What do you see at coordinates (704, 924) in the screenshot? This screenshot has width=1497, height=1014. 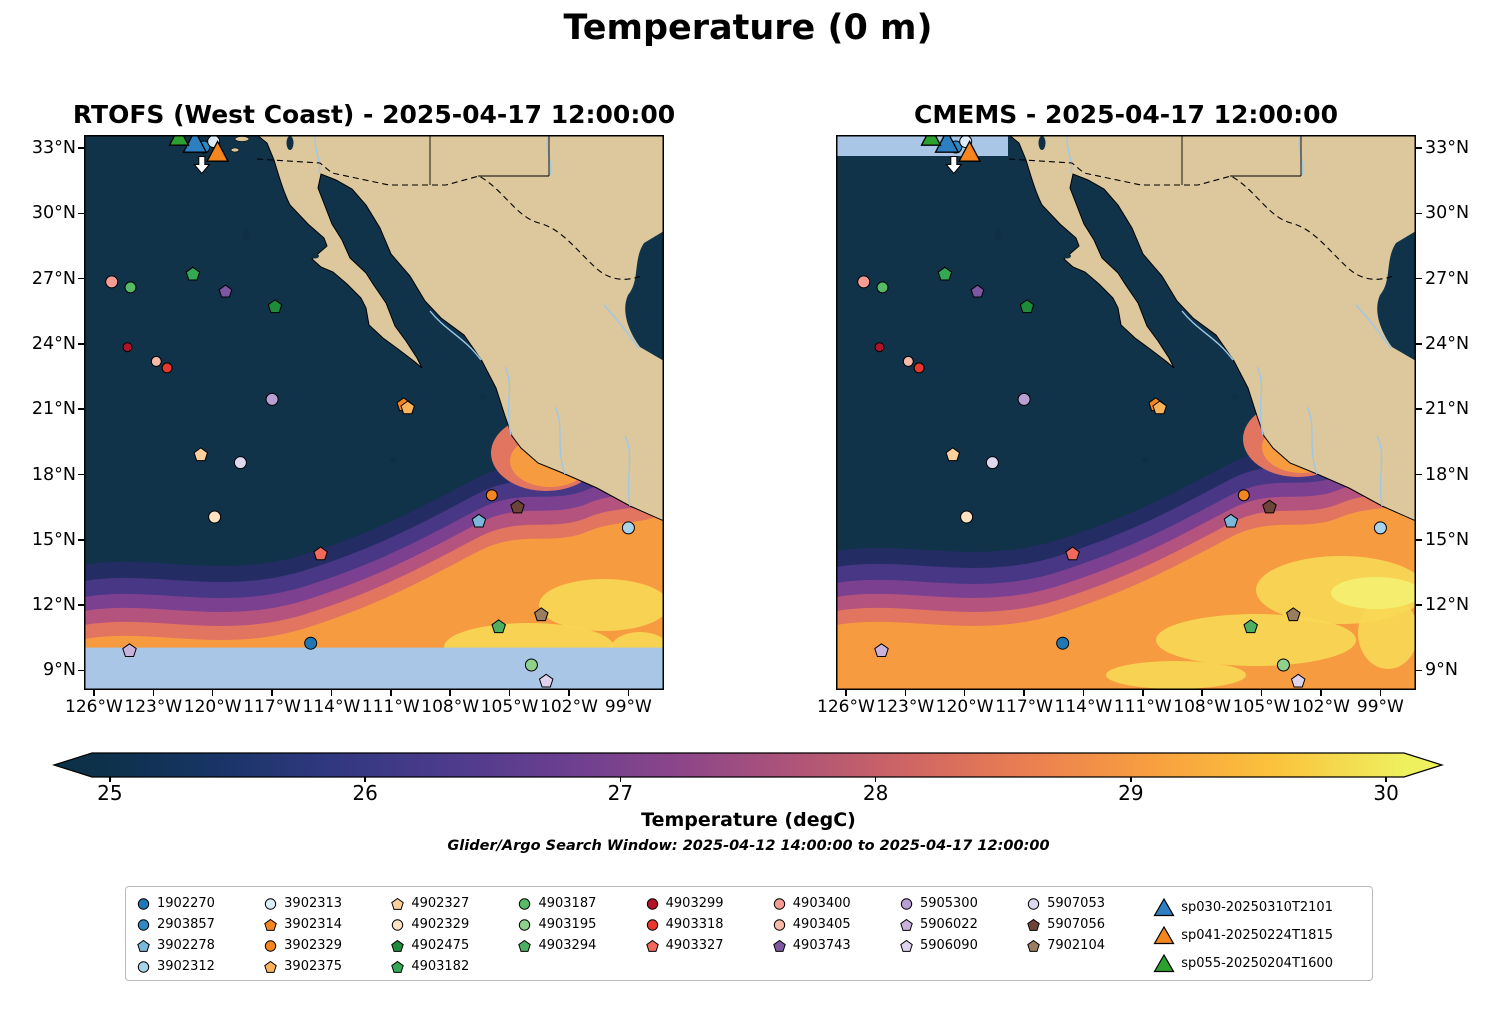 I see `legend-entry-4903318: 4903318` at bounding box center [704, 924].